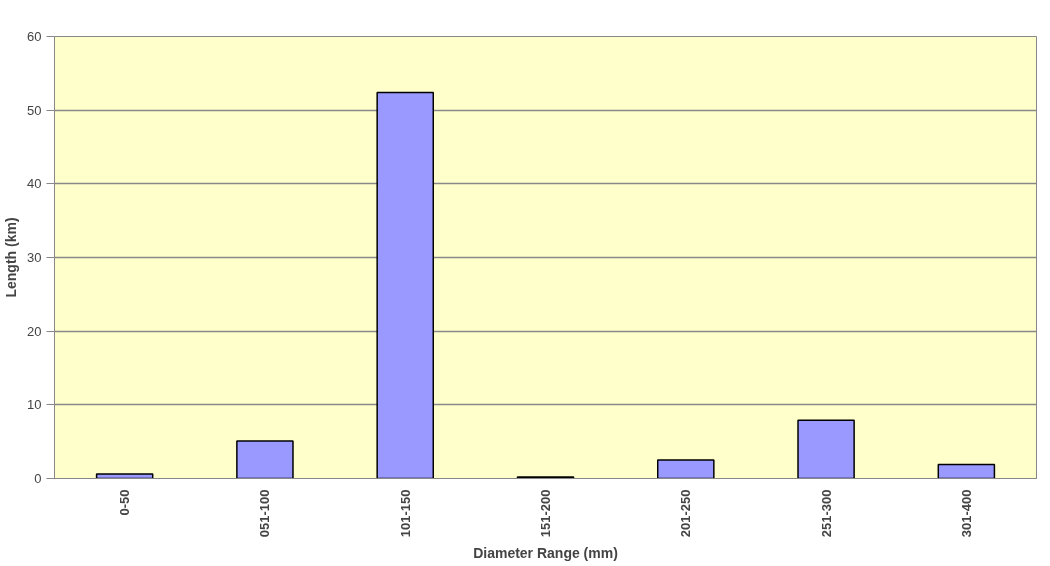  Describe the element at coordinates (34, 331) in the screenshot. I see `y-tick-label: 20` at that location.